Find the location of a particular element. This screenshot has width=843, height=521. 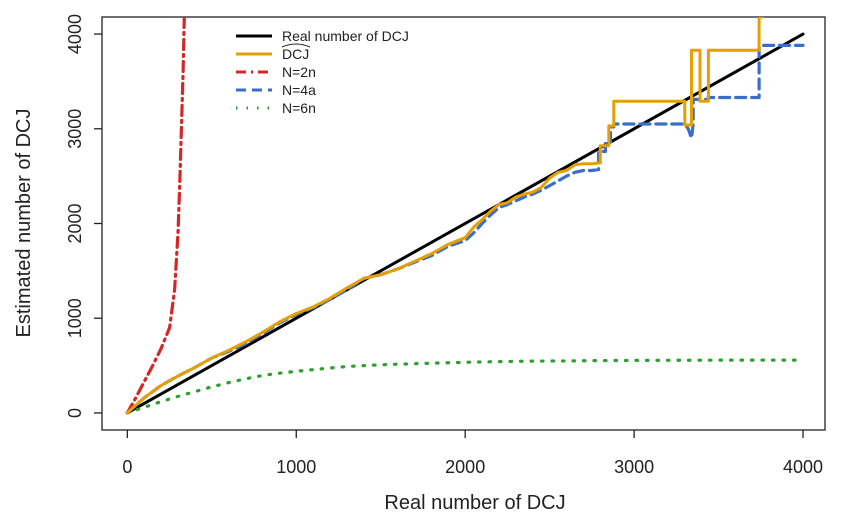

legend-label: DCJ is located at coordinates (295, 54).